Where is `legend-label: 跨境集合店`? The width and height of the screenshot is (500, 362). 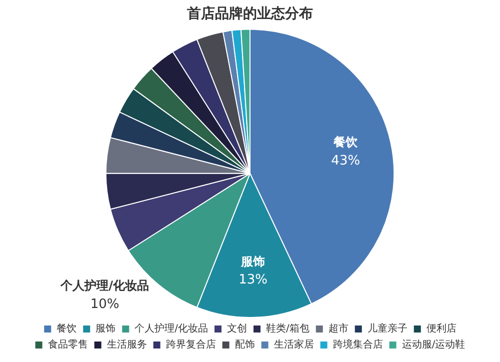
legend-label: 跨境集合店 is located at coordinates (357, 344).